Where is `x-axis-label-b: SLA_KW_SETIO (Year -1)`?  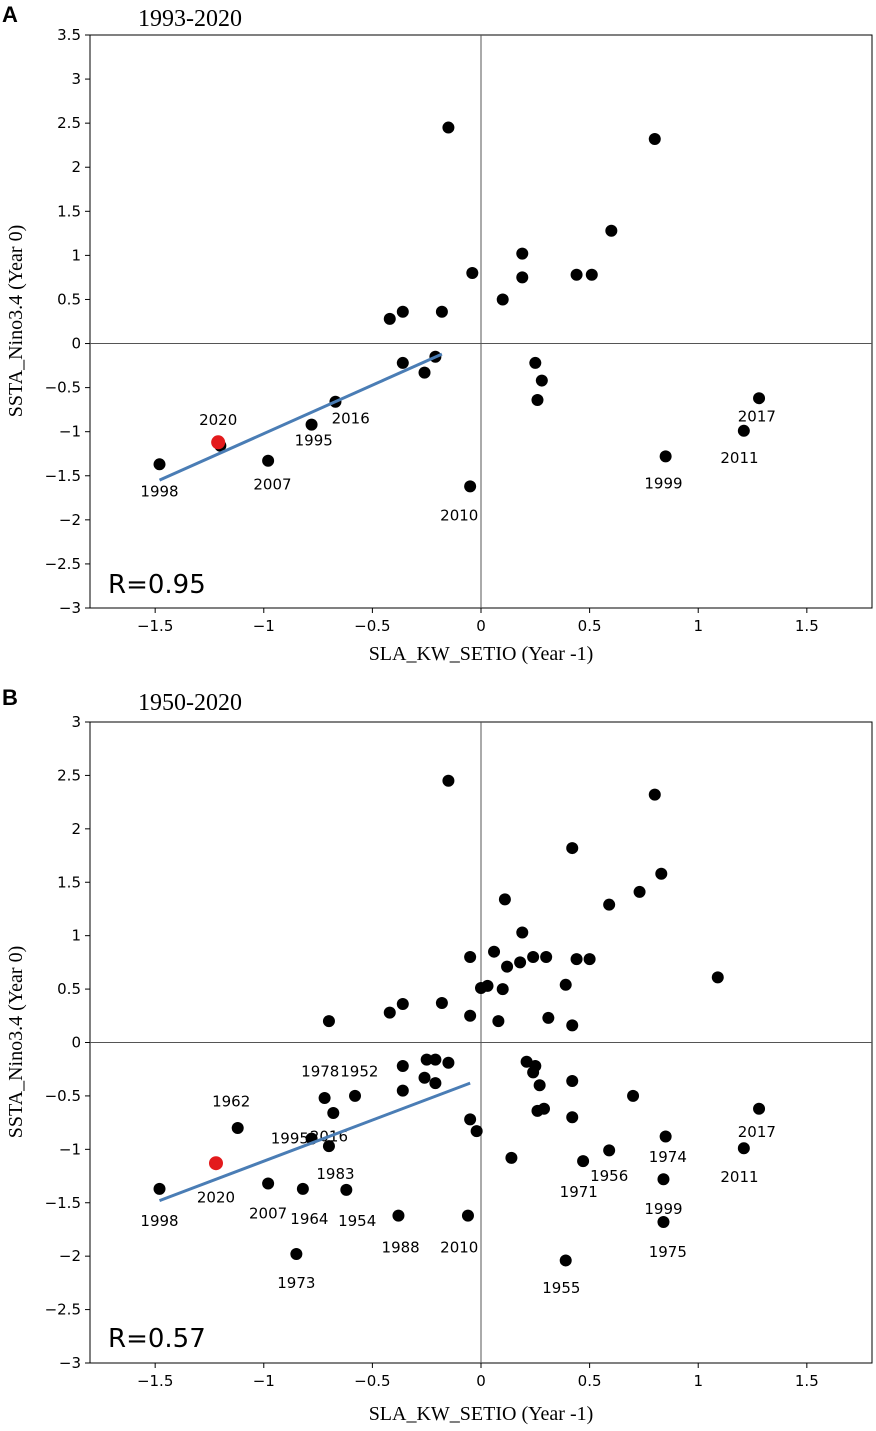 x-axis-label-b: SLA_KW_SETIO (Year -1) is located at coordinates (481, 1414).